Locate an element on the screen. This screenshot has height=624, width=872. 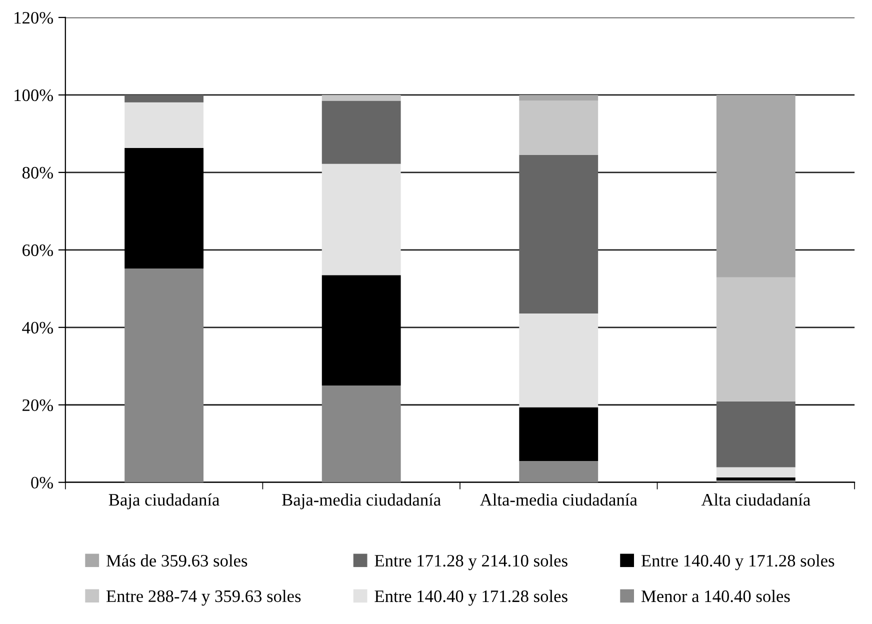
x-tick-label: Baja ciudadanía is located at coordinates (164, 501).